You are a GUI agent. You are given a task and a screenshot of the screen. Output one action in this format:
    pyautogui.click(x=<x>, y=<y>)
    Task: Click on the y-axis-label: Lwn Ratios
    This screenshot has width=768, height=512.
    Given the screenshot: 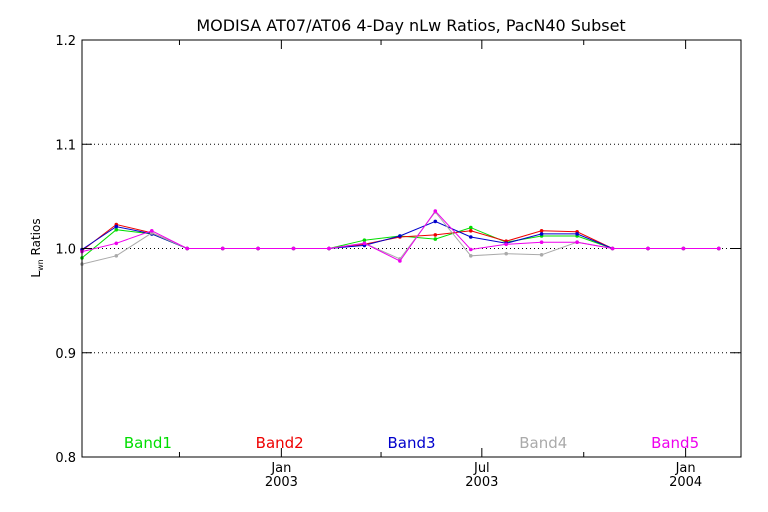 What is the action you would take?
    pyautogui.click(x=37, y=247)
    